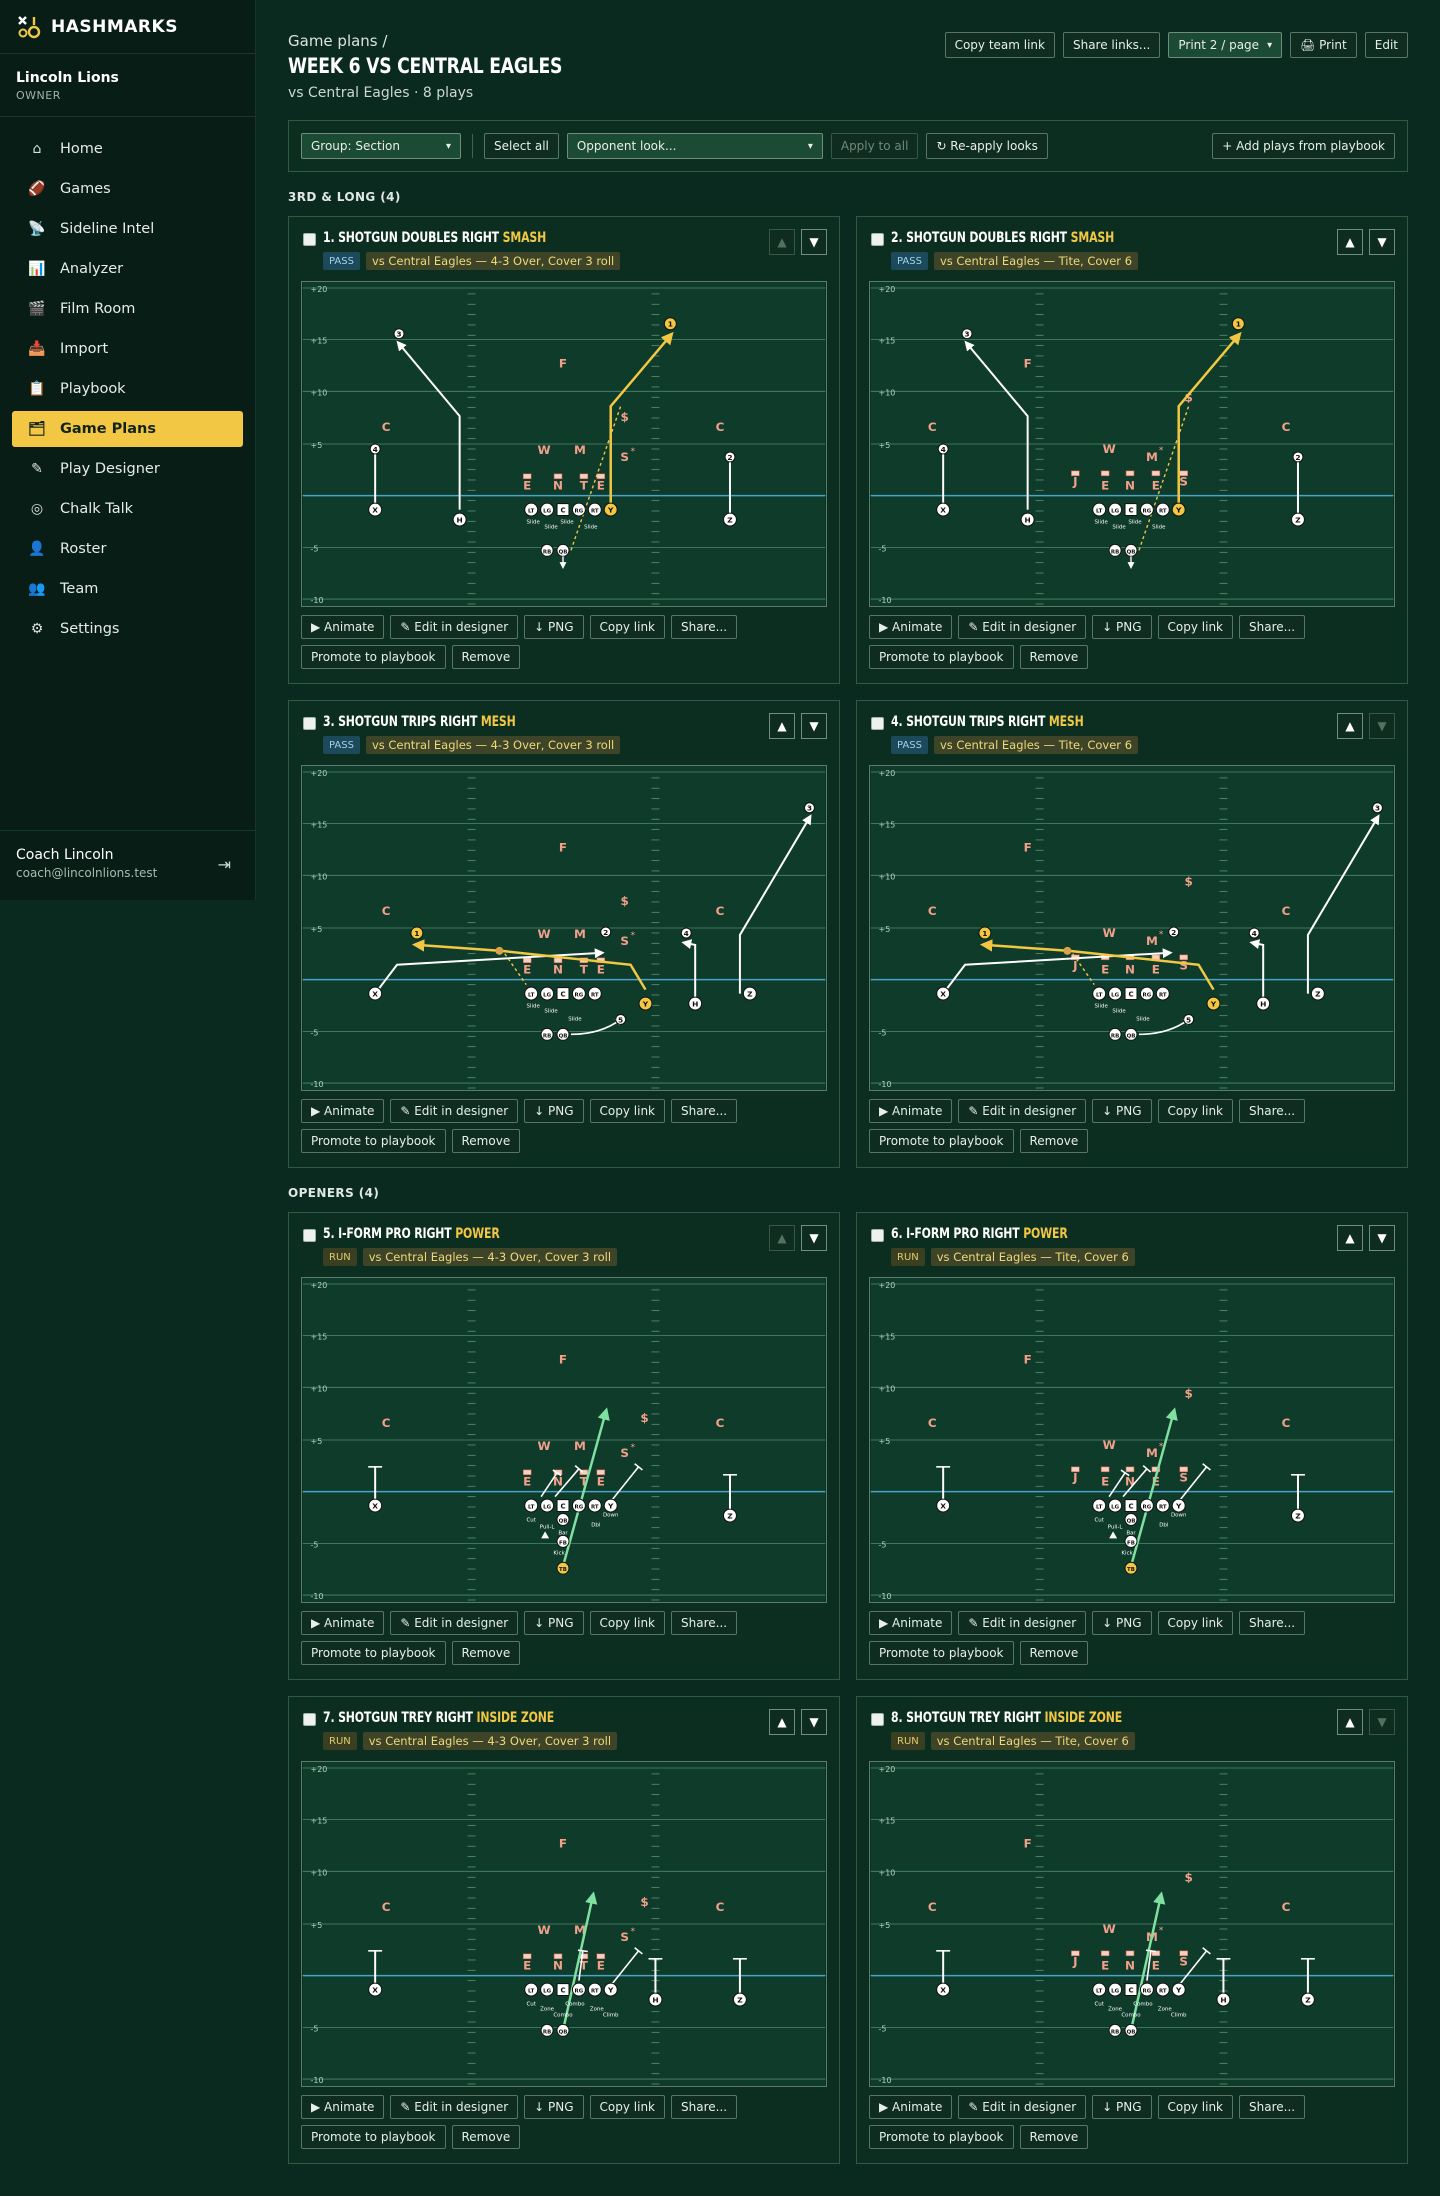 This screenshot has width=1440, height=2196. Describe the element at coordinates (606, 932) in the screenshot. I see `player-2: 2` at that location.